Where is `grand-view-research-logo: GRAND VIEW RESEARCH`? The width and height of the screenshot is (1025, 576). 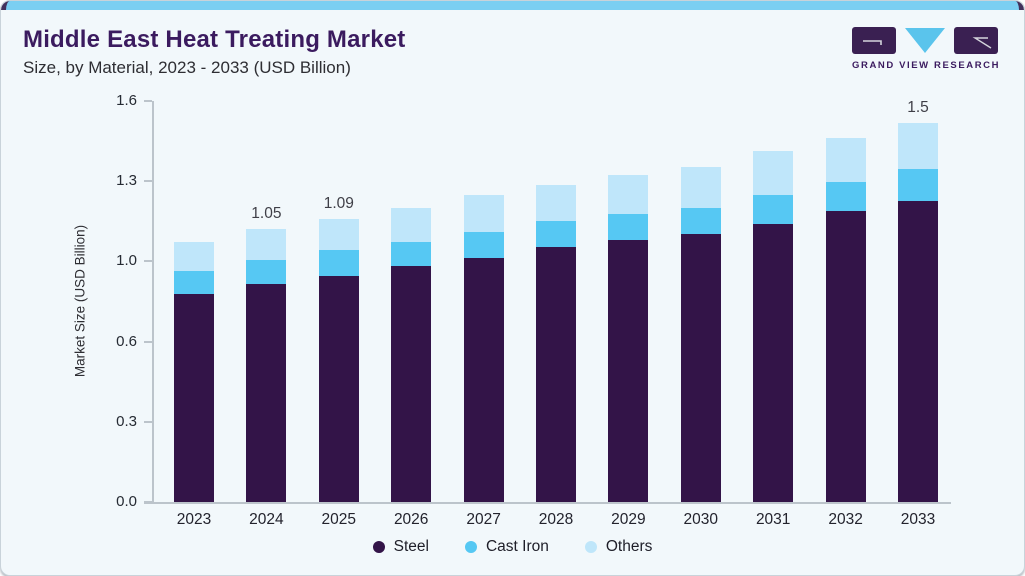 grand-view-research-logo: GRAND VIEW RESEARCH is located at coordinates (926, 49).